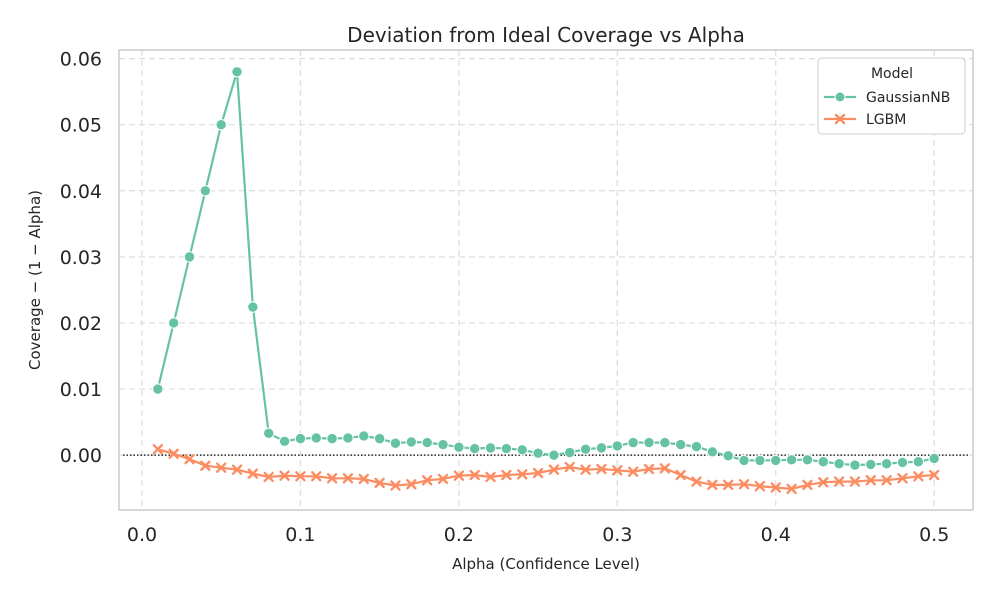 Image resolution: width=1000 pixels, height=600 pixels. Describe the element at coordinates (934, 535) in the screenshot. I see `x-tick-label: 0.5` at that location.